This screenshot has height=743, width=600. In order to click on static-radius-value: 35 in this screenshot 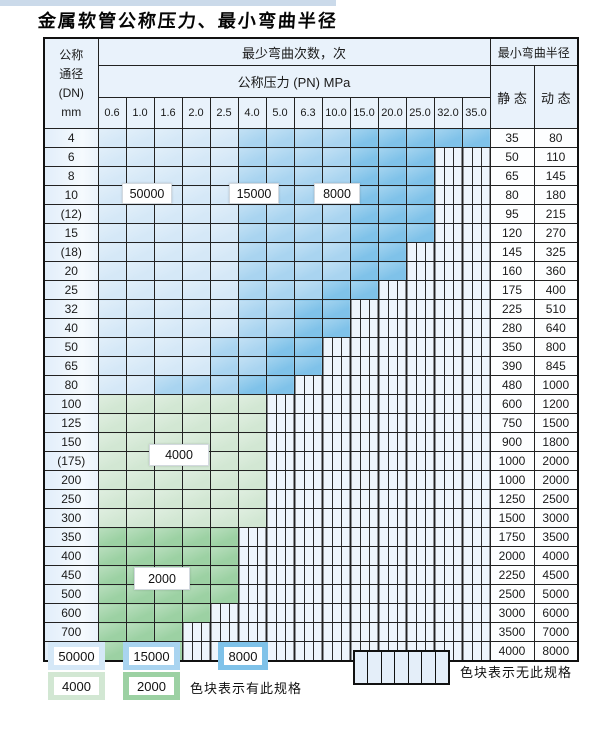, I will do `click(512, 138)`.